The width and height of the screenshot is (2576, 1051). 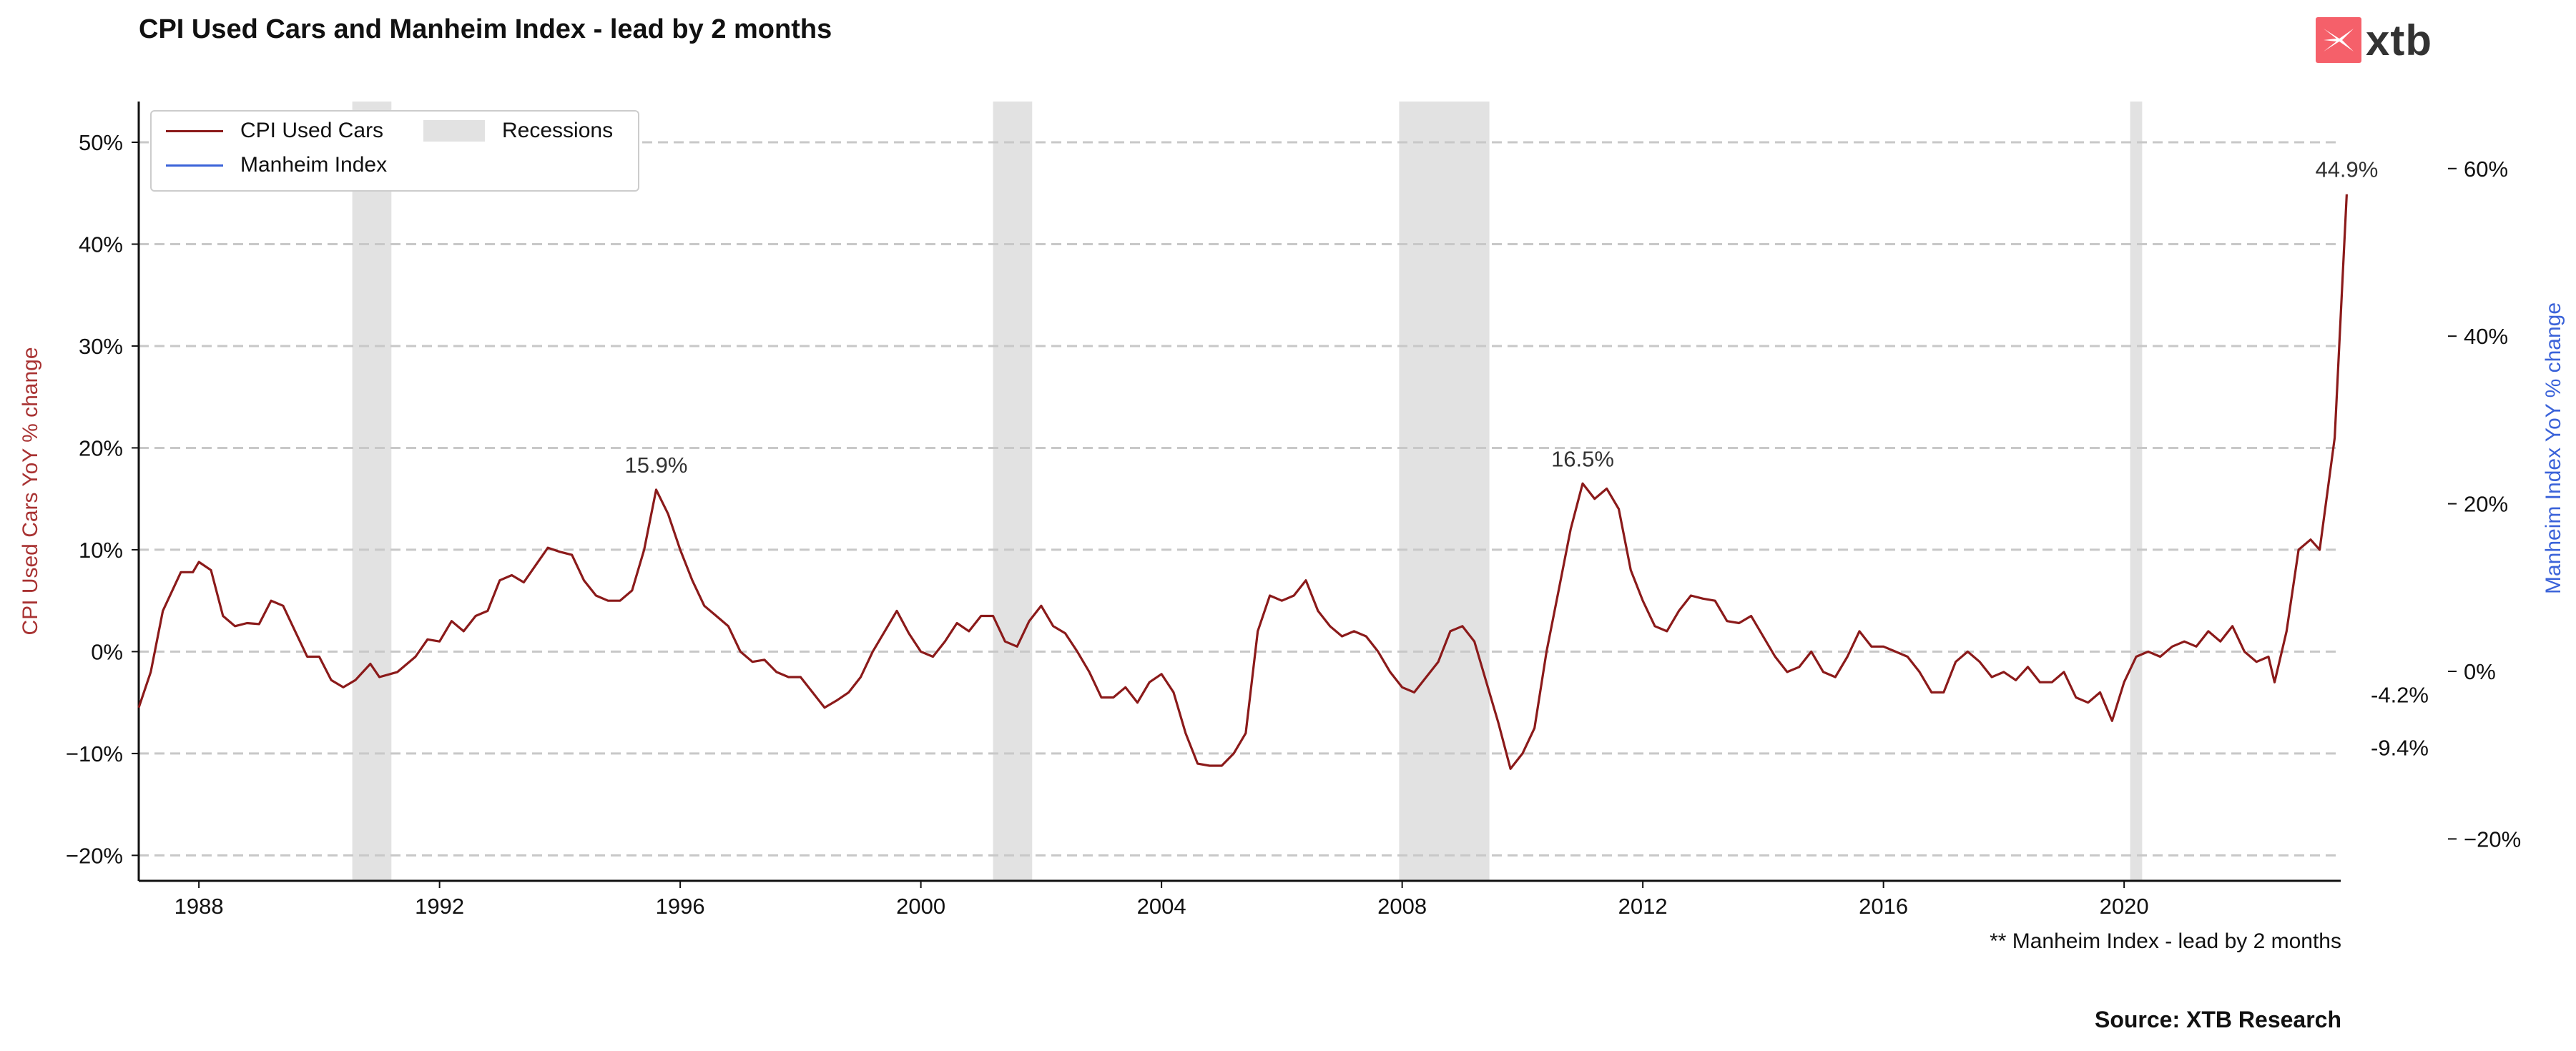 I want to click on legend-label-manheim: Manheim Index, so click(x=314, y=165).